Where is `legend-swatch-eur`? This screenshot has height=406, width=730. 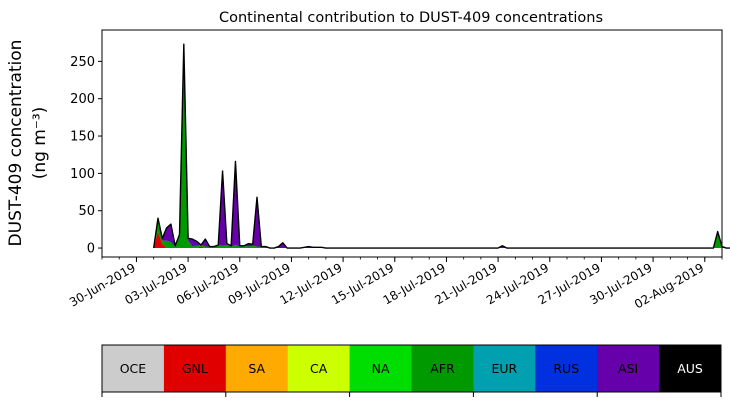 legend-swatch-eur is located at coordinates (504, 368).